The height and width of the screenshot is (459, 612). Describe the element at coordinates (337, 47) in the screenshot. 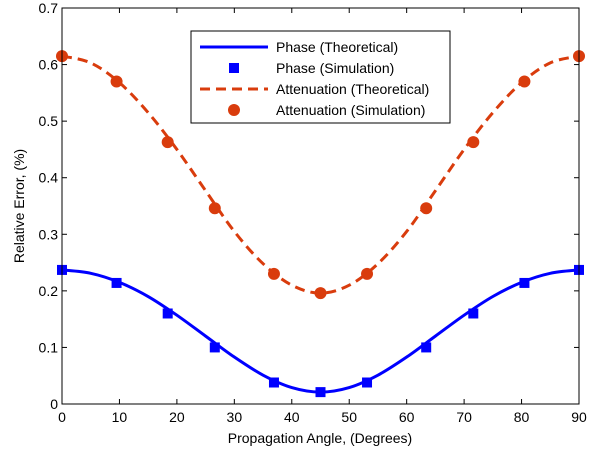

I see `legend-label: Phase (Theoretical)` at that location.